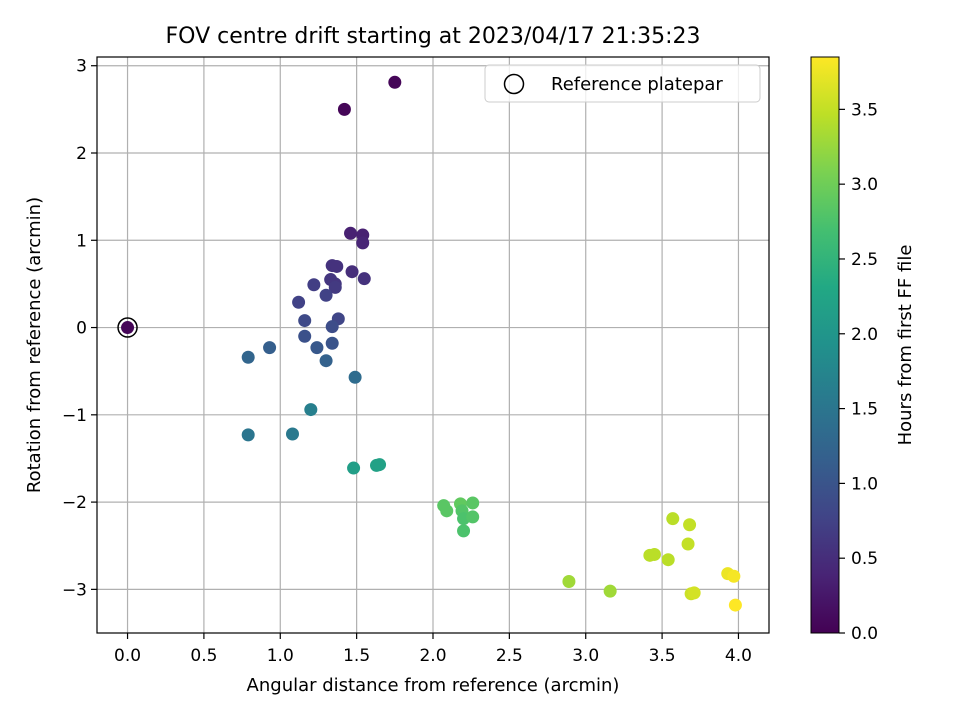 The image size is (960, 720). I want to click on colorbar-gradient, so click(825, 345).